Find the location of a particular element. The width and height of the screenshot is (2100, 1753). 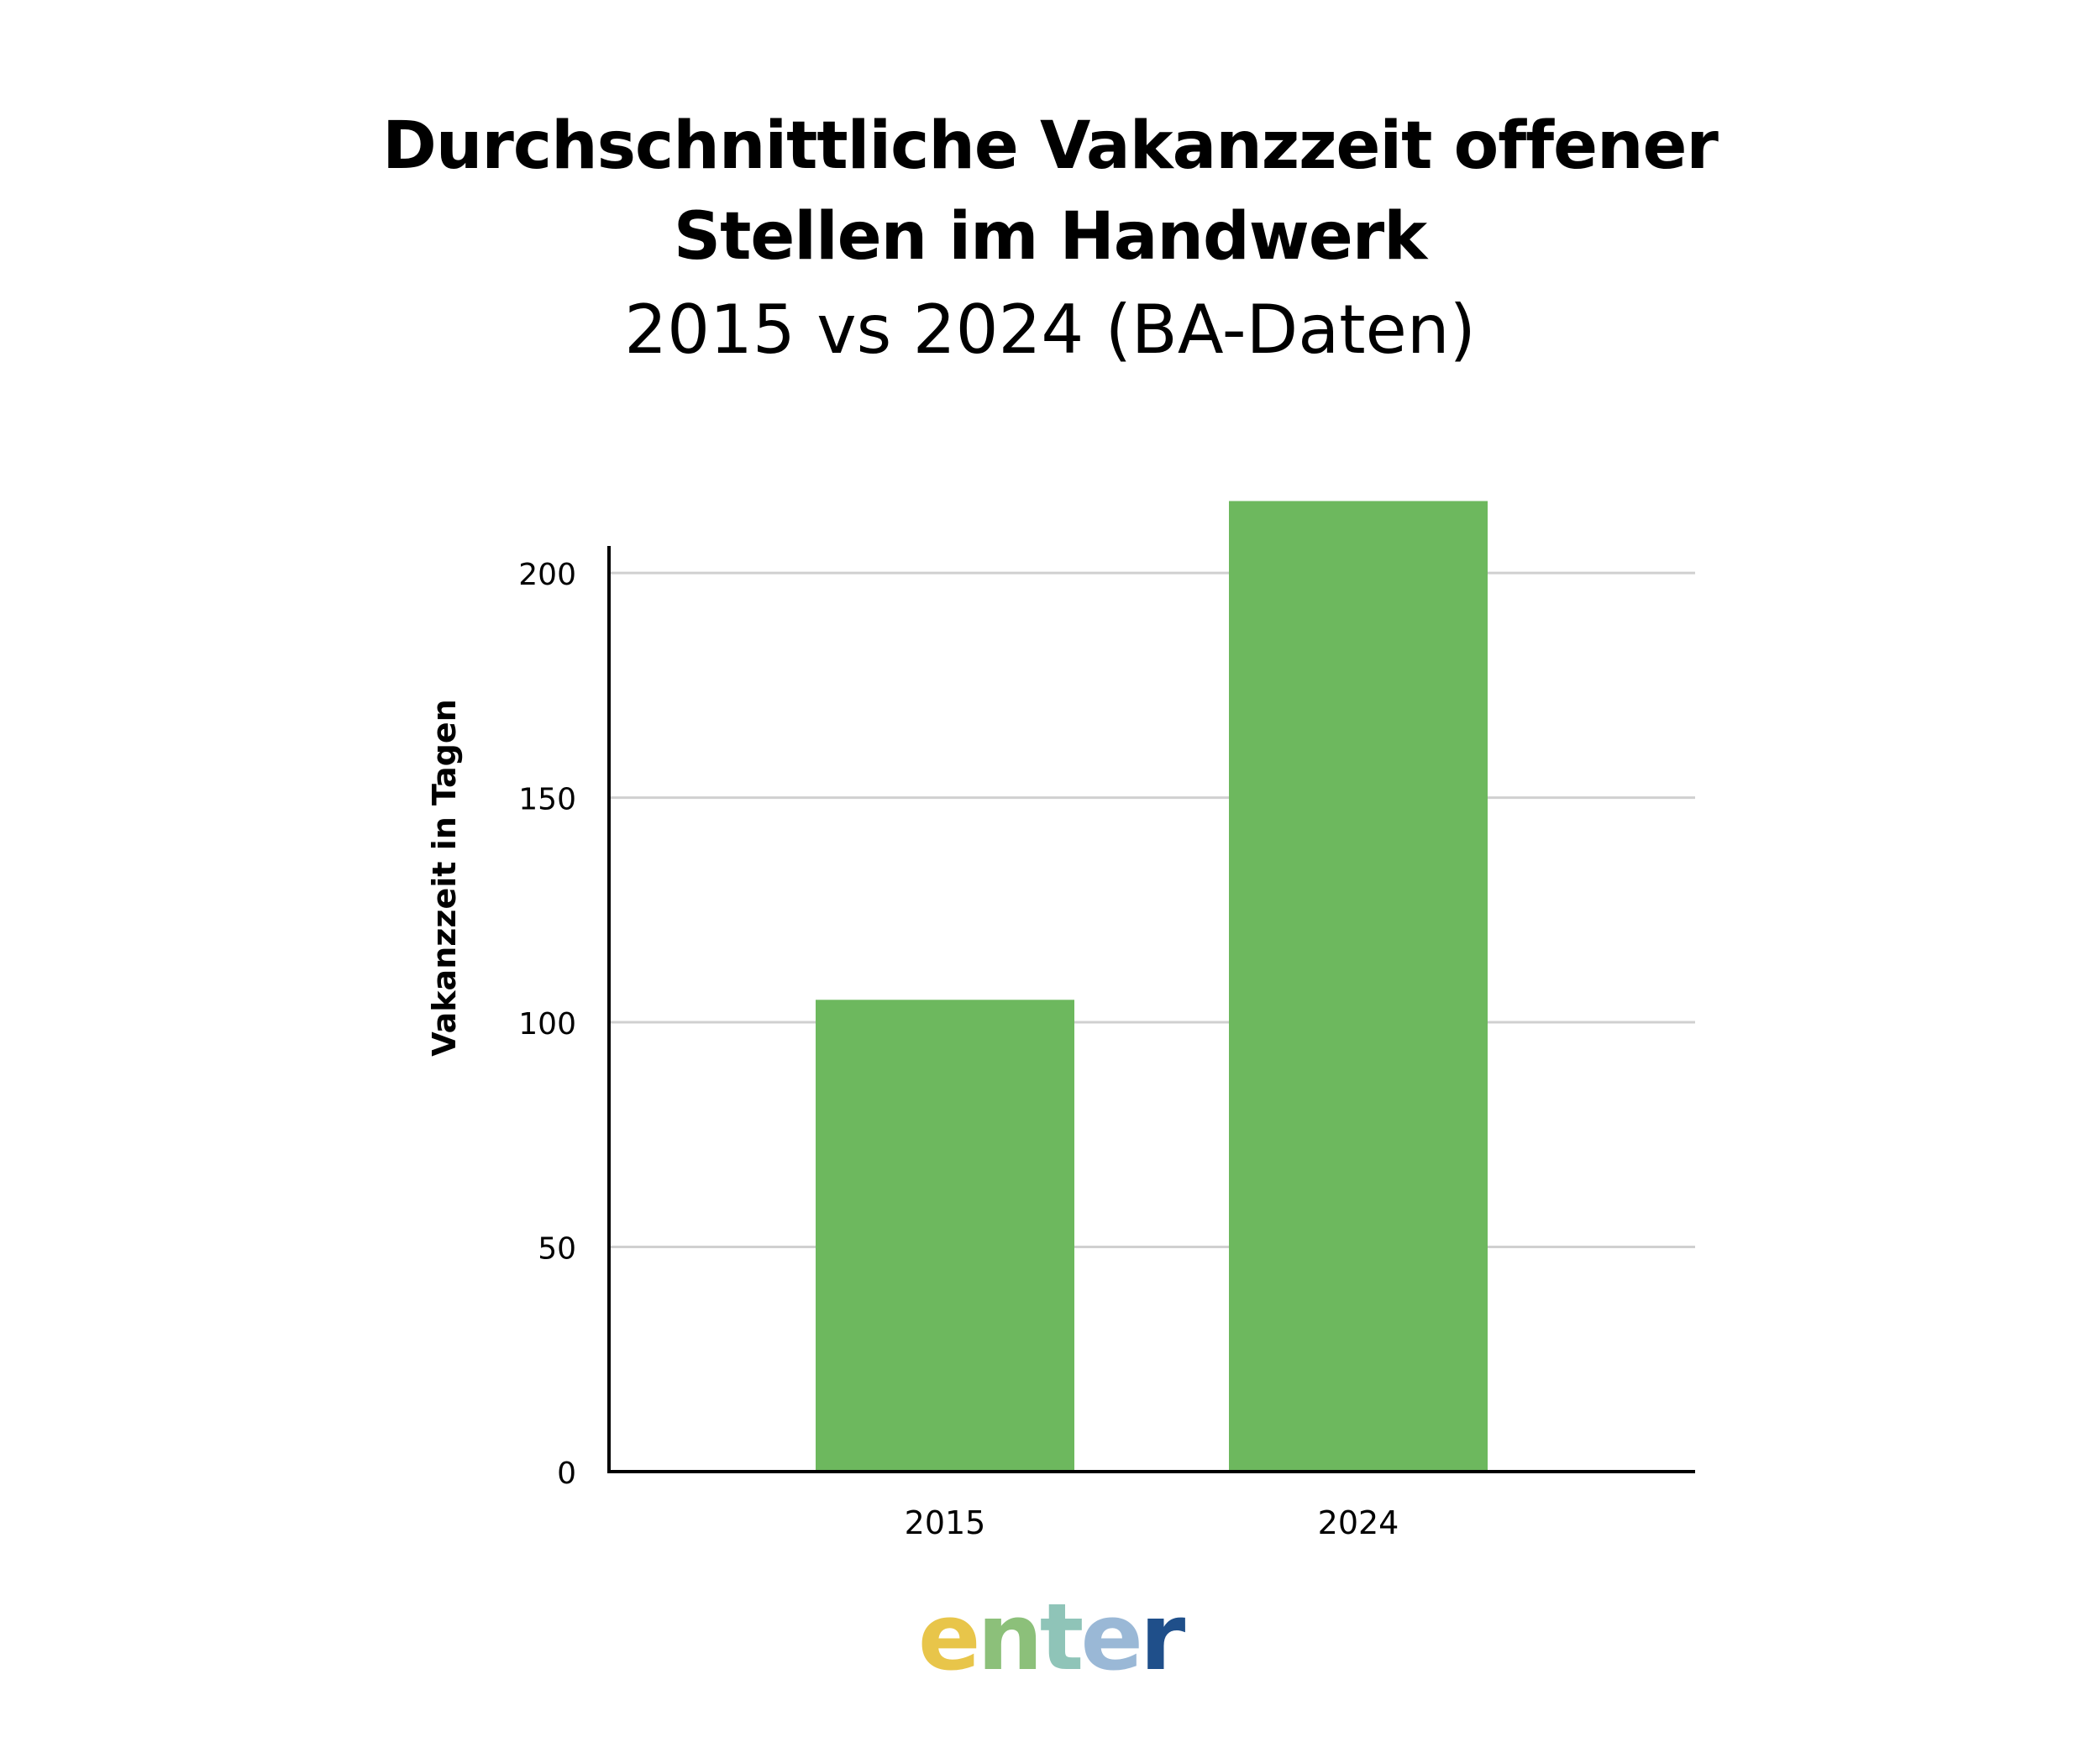

bar-2015 is located at coordinates (945, 1236).